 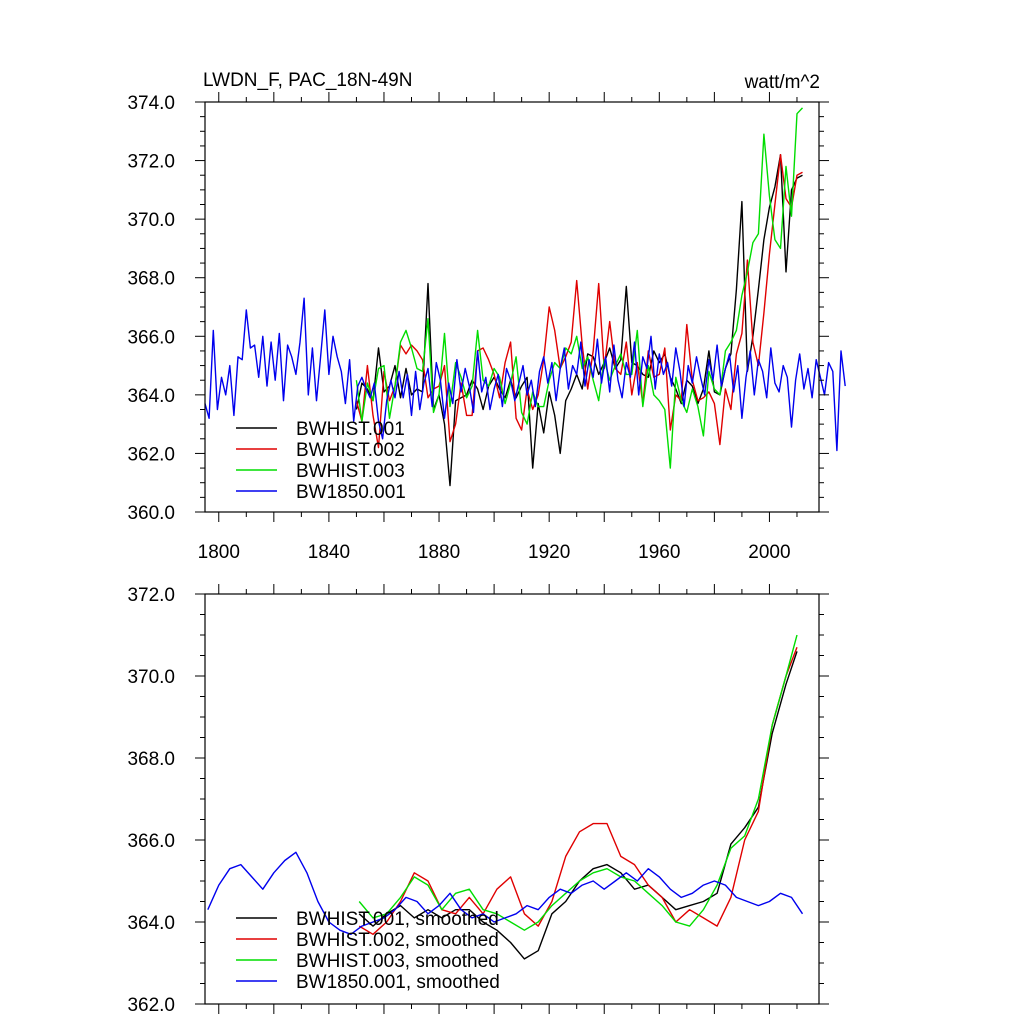 What do you see at coordinates (350, 471) in the screenshot?
I see `legend-label: BWHIST.003` at bounding box center [350, 471].